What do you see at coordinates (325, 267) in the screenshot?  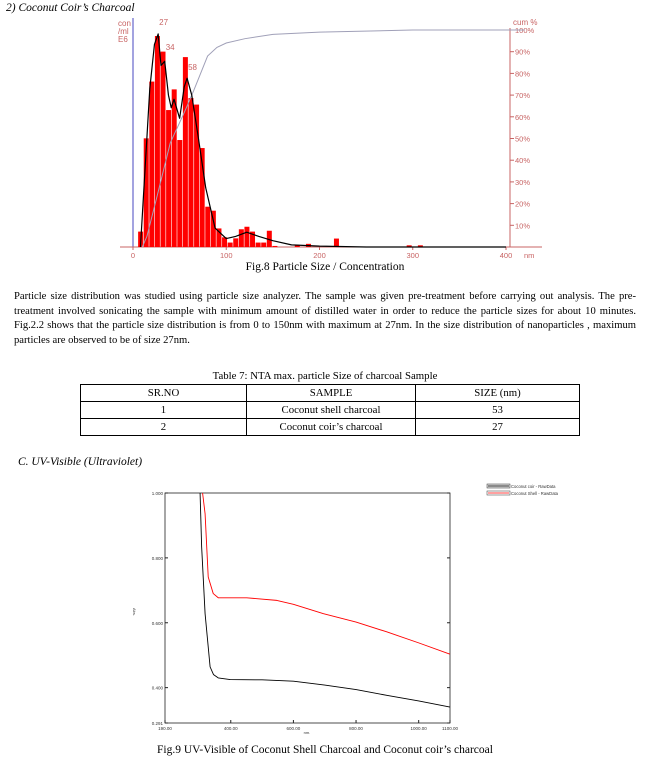 I see `figure-8-caption: Fig.8 Particle Size / Concentration` at bounding box center [325, 267].